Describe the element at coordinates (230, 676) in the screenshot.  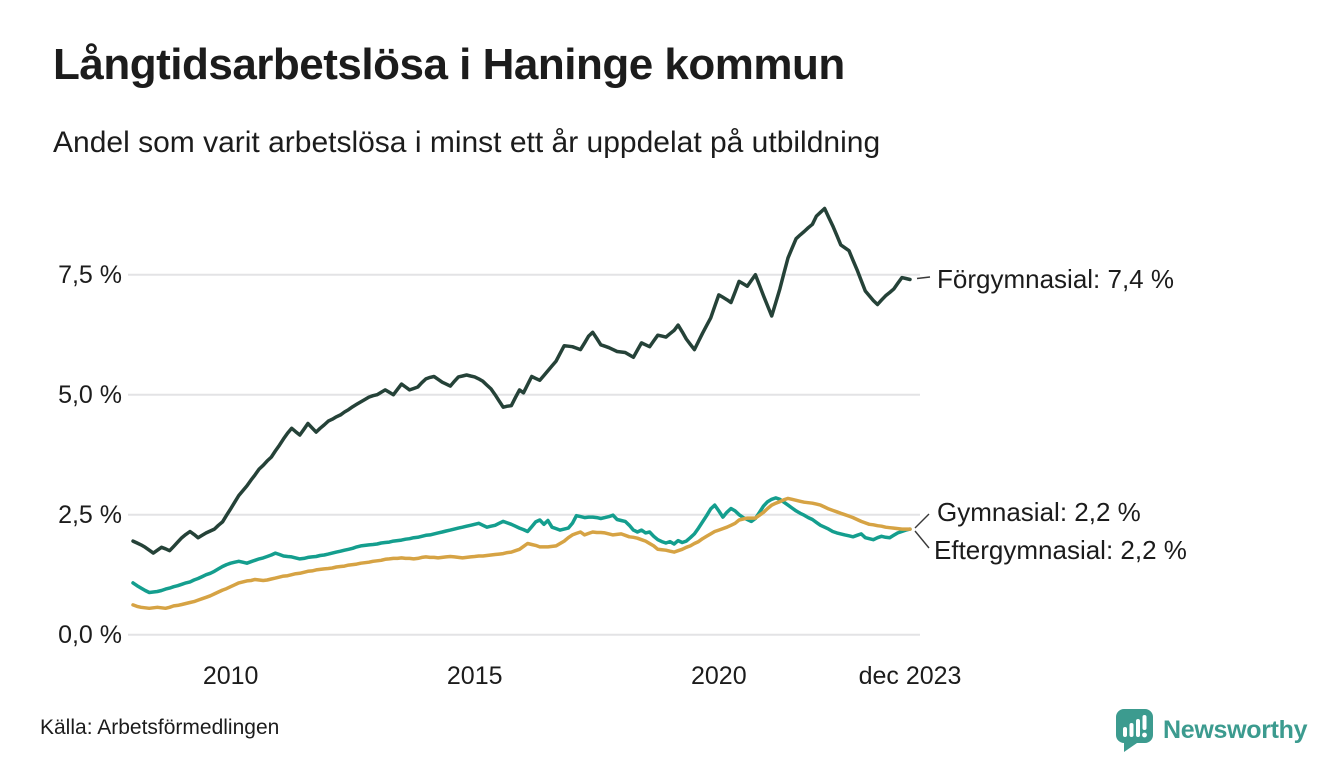
I see `x-axis-tick-label: 2010` at that location.